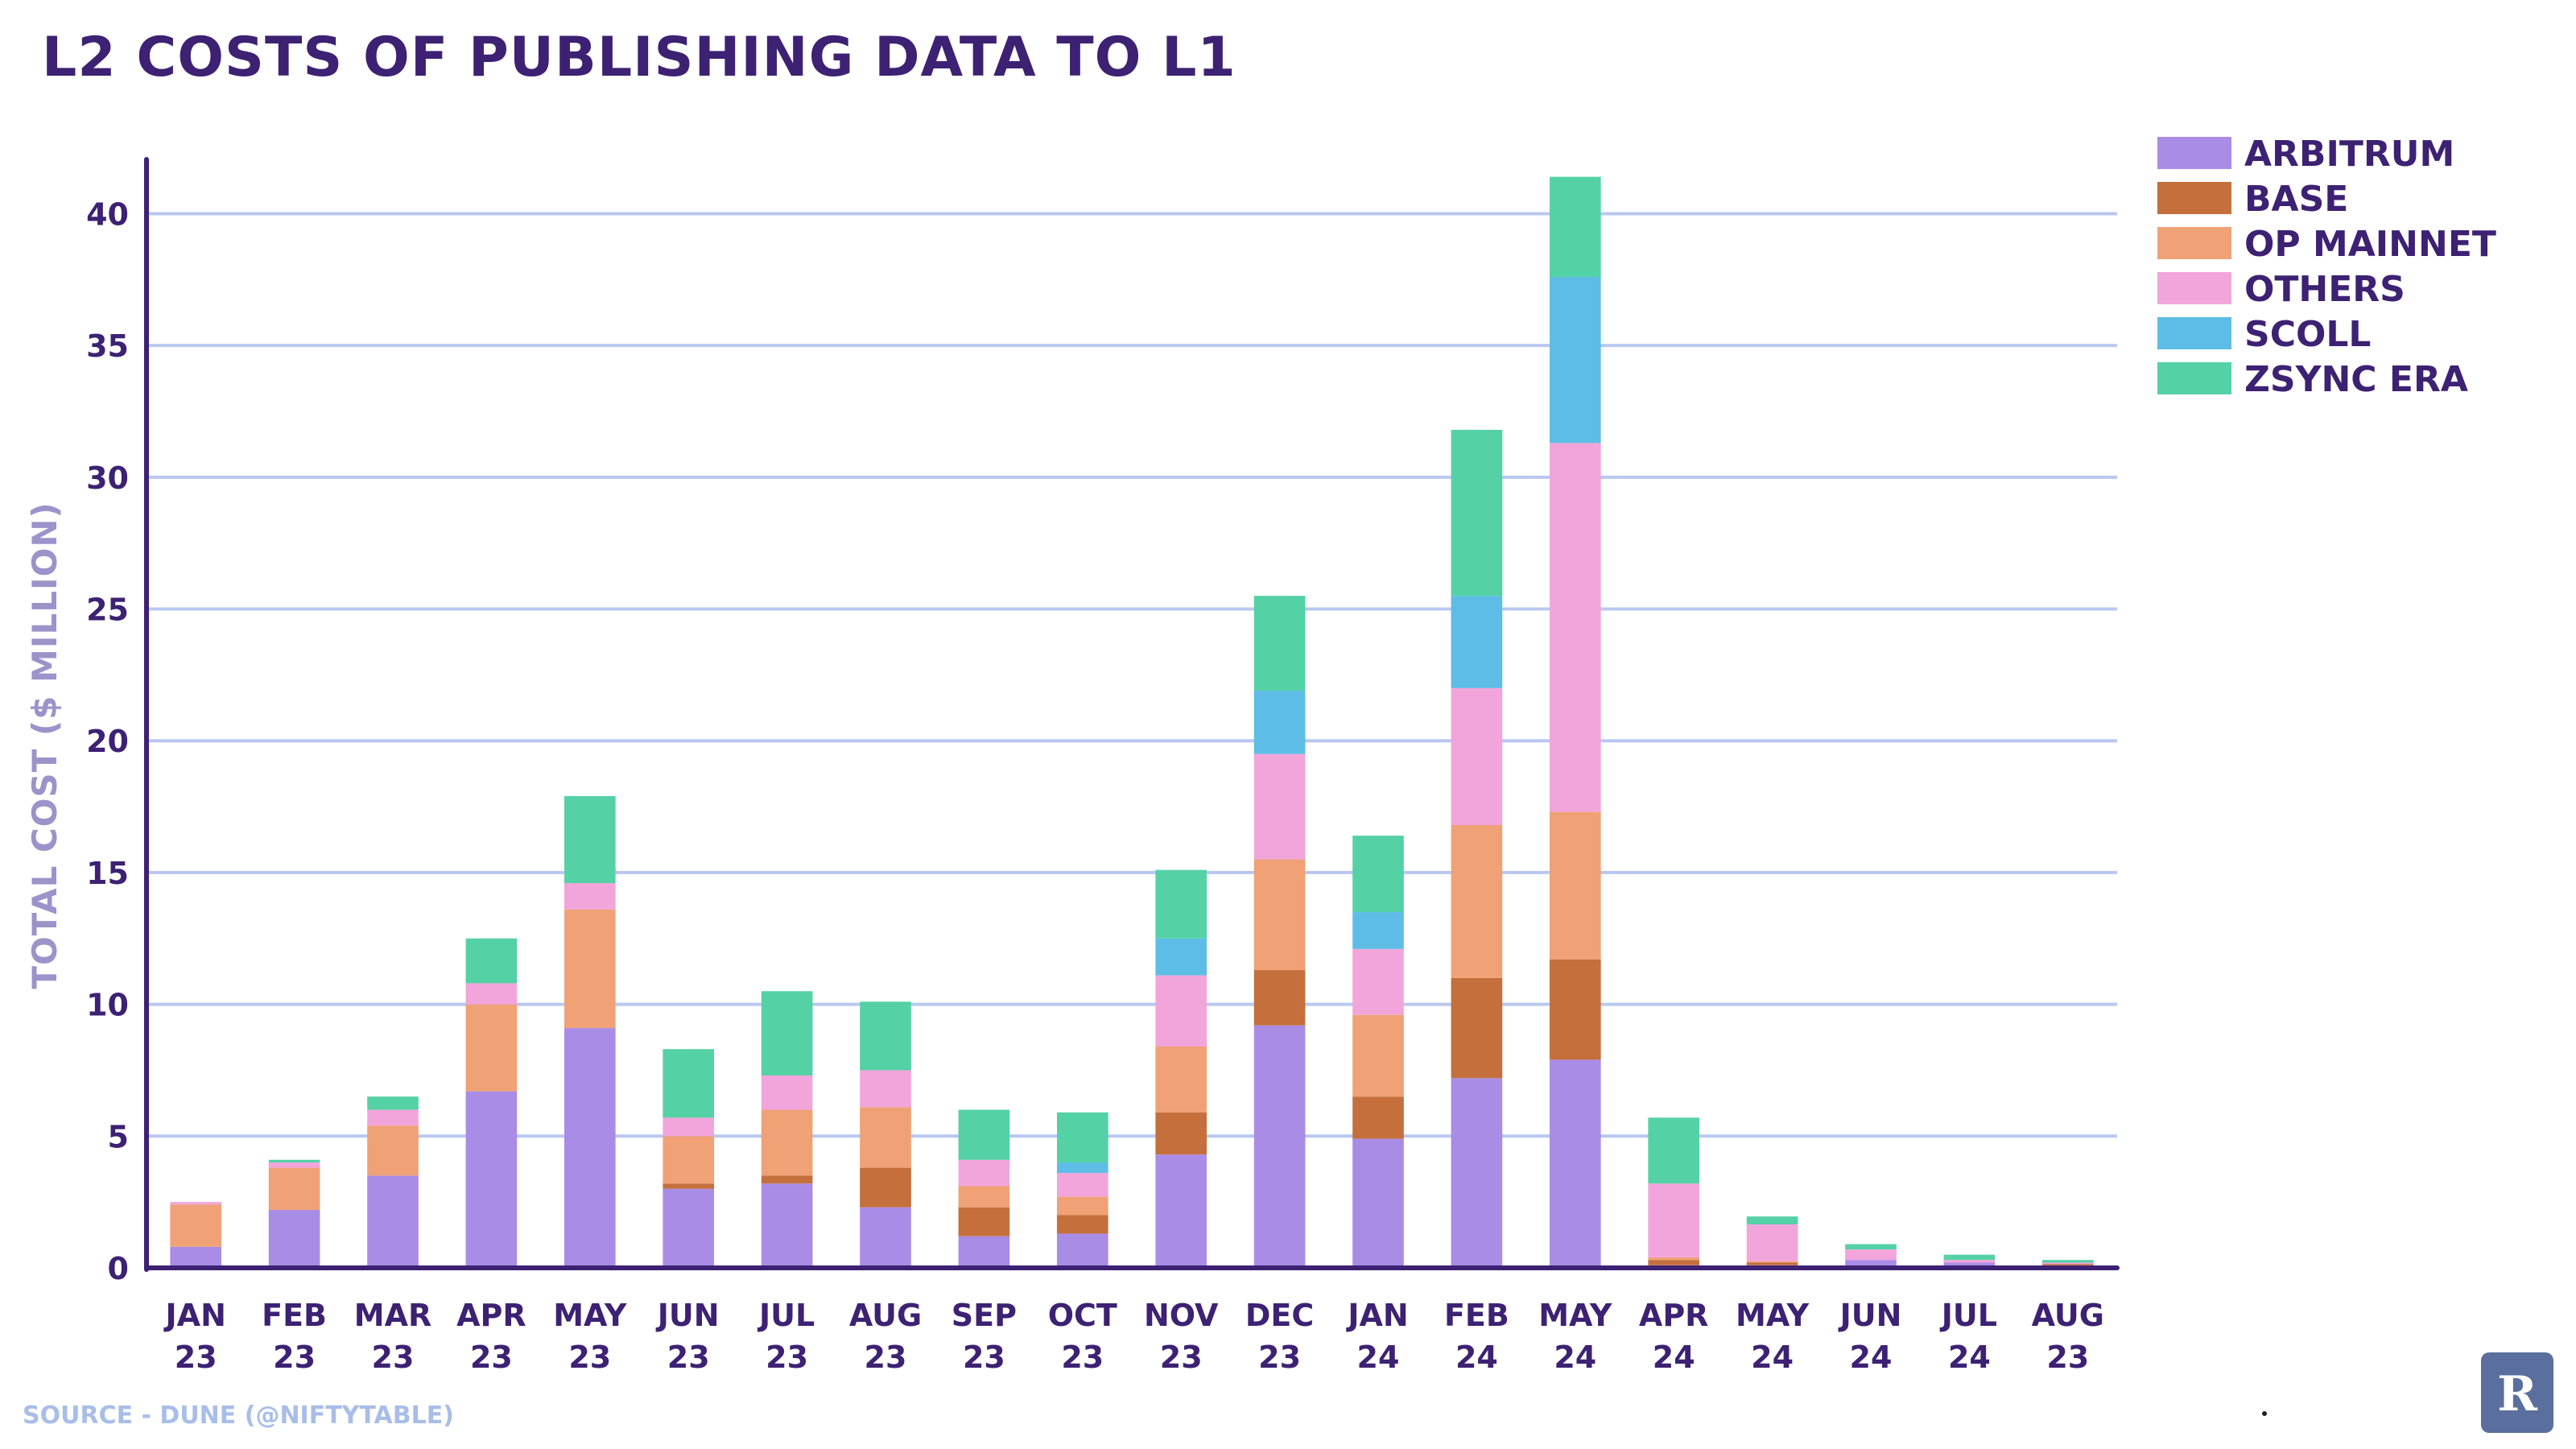  I want to click on legend-label: OTHERS, so click(2324, 289).